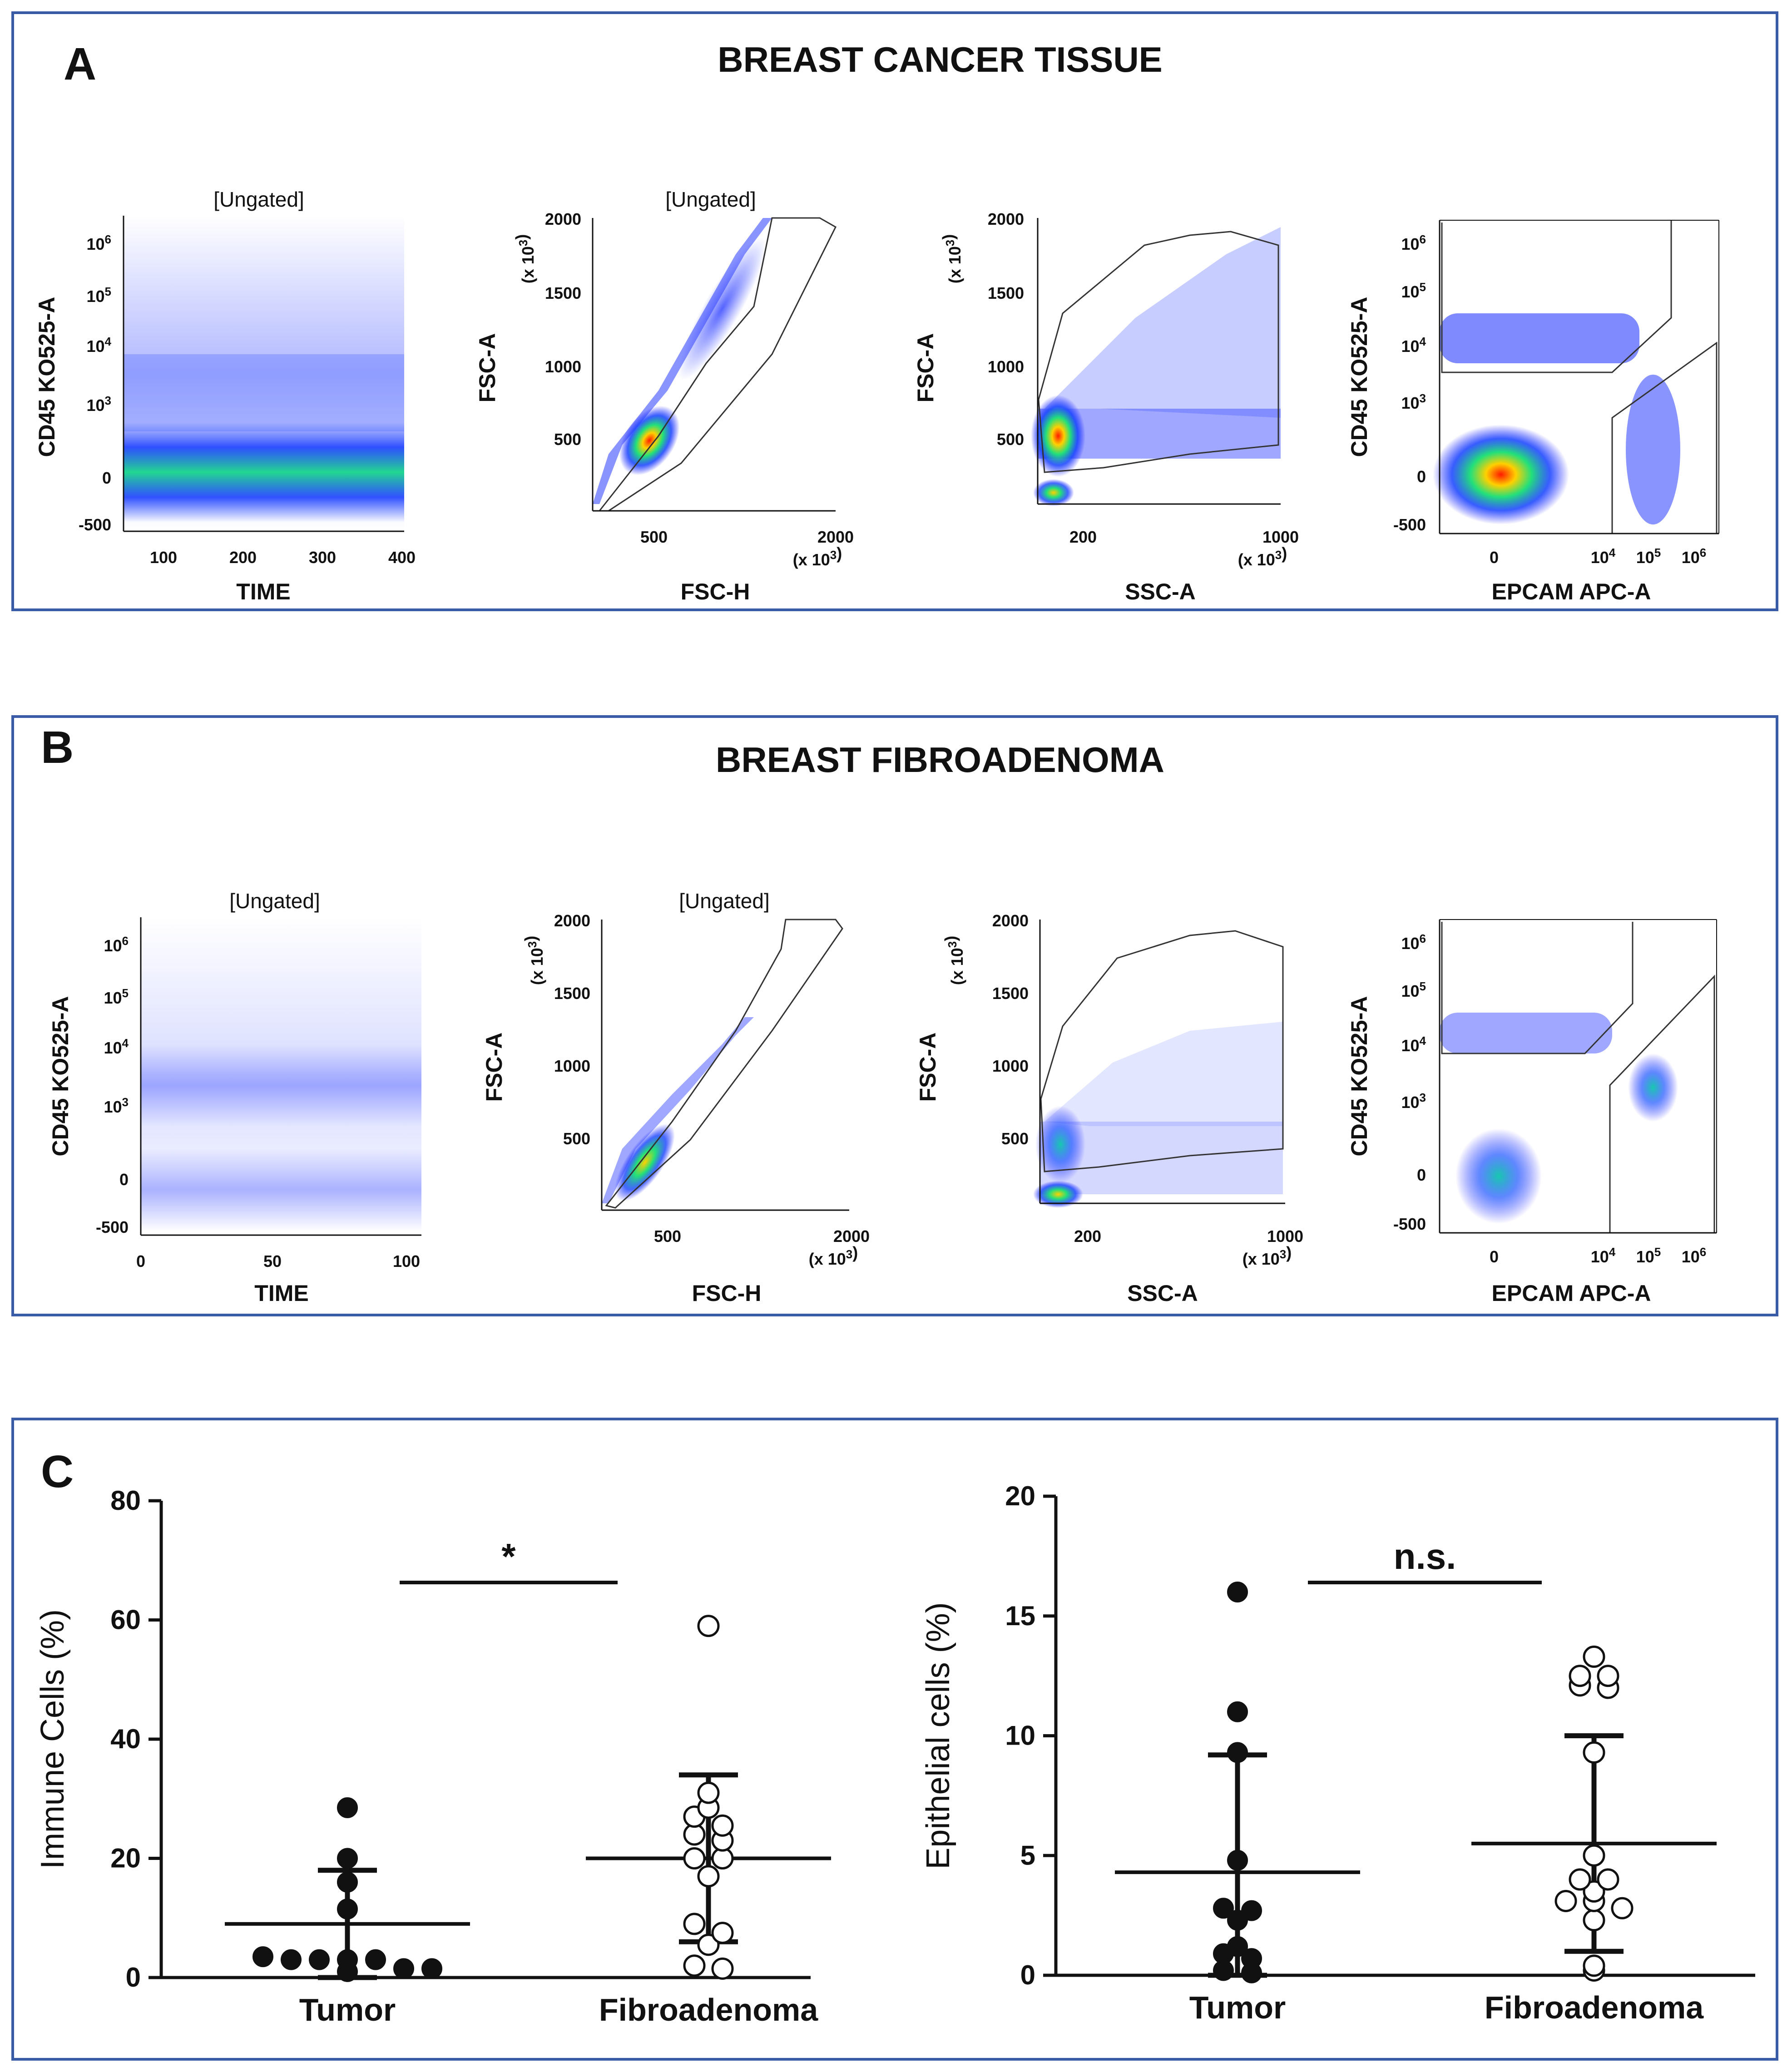  What do you see at coordinates (106, 478) in the screenshot?
I see `plot-a1-ytick-0: 0` at bounding box center [106, 478].